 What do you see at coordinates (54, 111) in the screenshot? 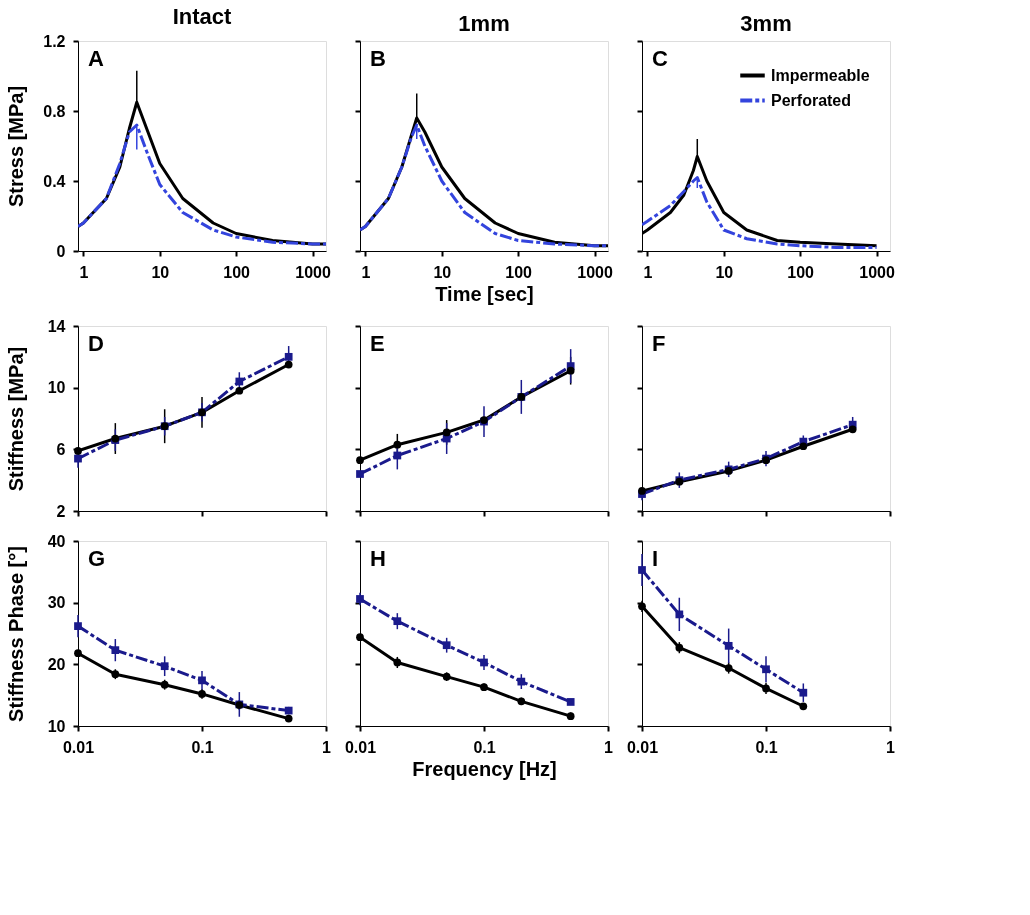
I see `y-tick-label: 0.8` at bounding box center [54, 111].